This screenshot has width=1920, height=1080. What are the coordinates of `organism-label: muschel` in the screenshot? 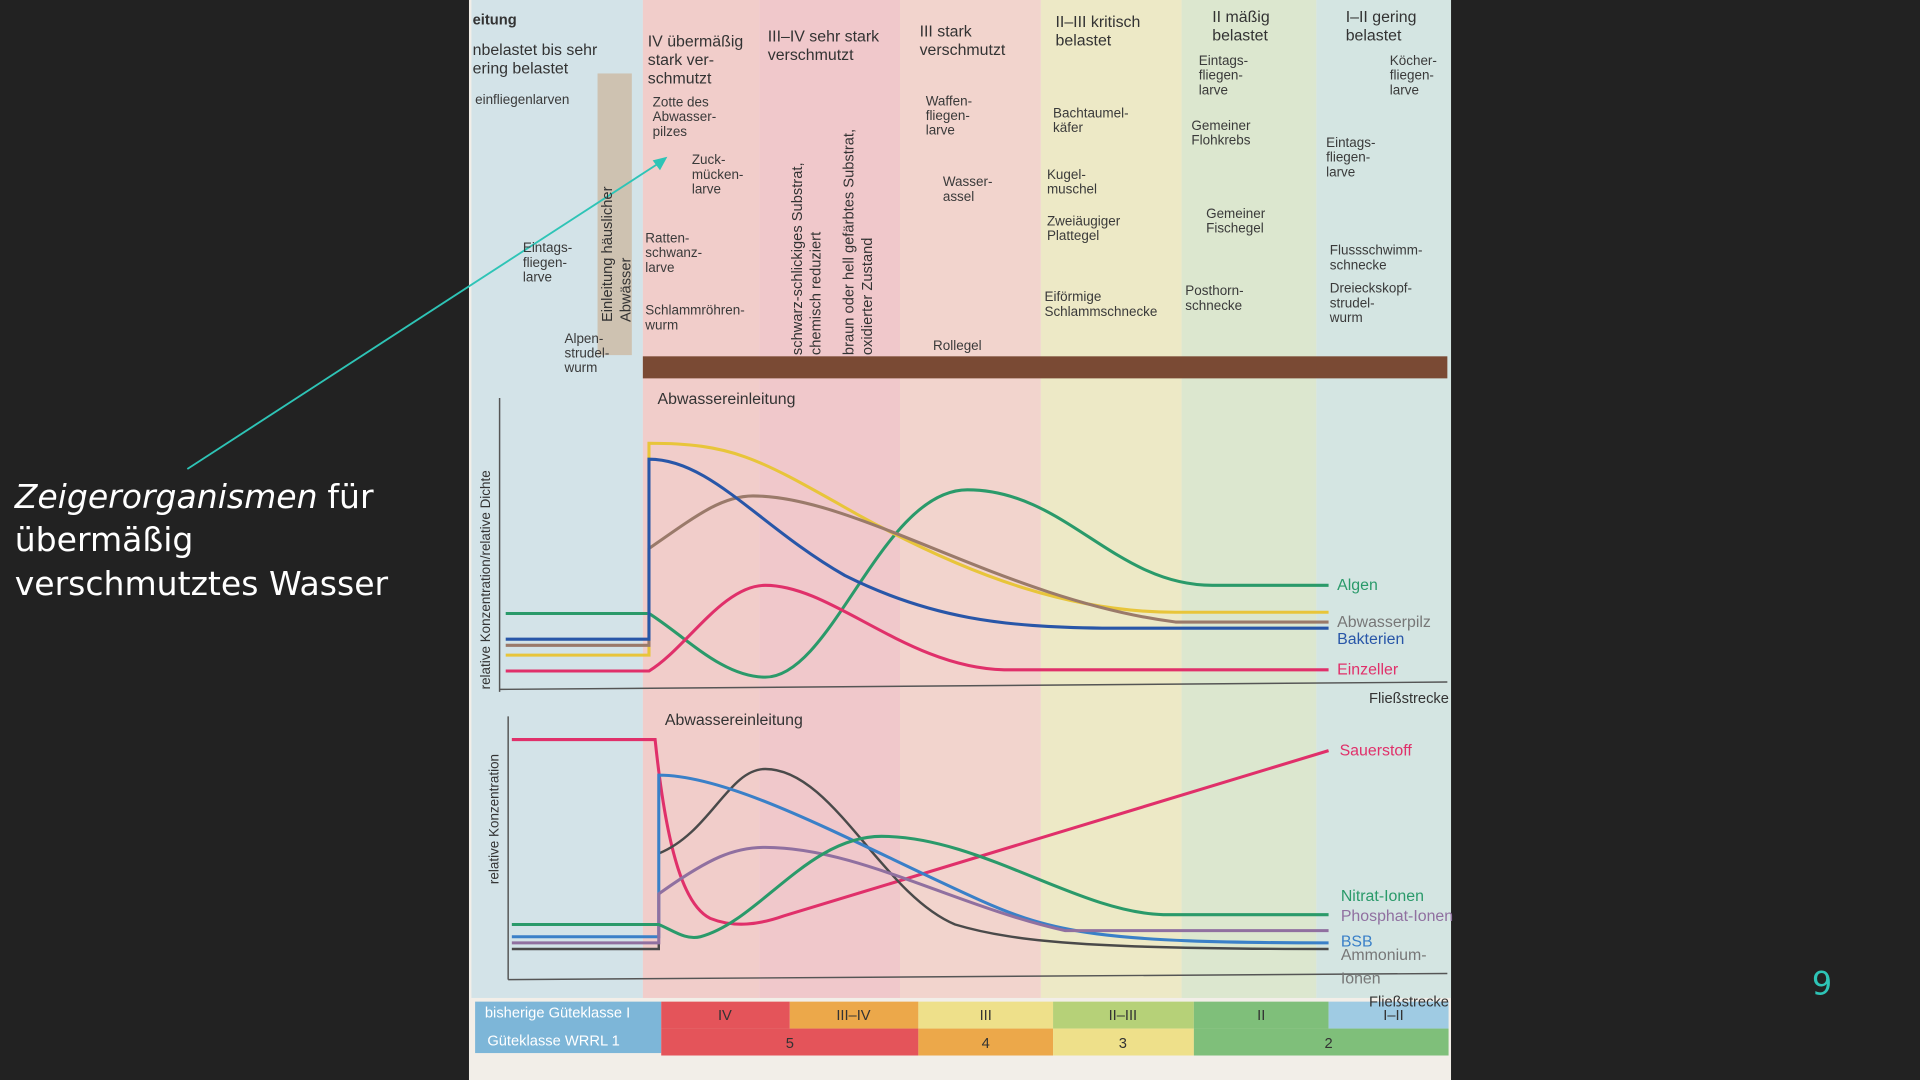 It's located at (1072, 188).